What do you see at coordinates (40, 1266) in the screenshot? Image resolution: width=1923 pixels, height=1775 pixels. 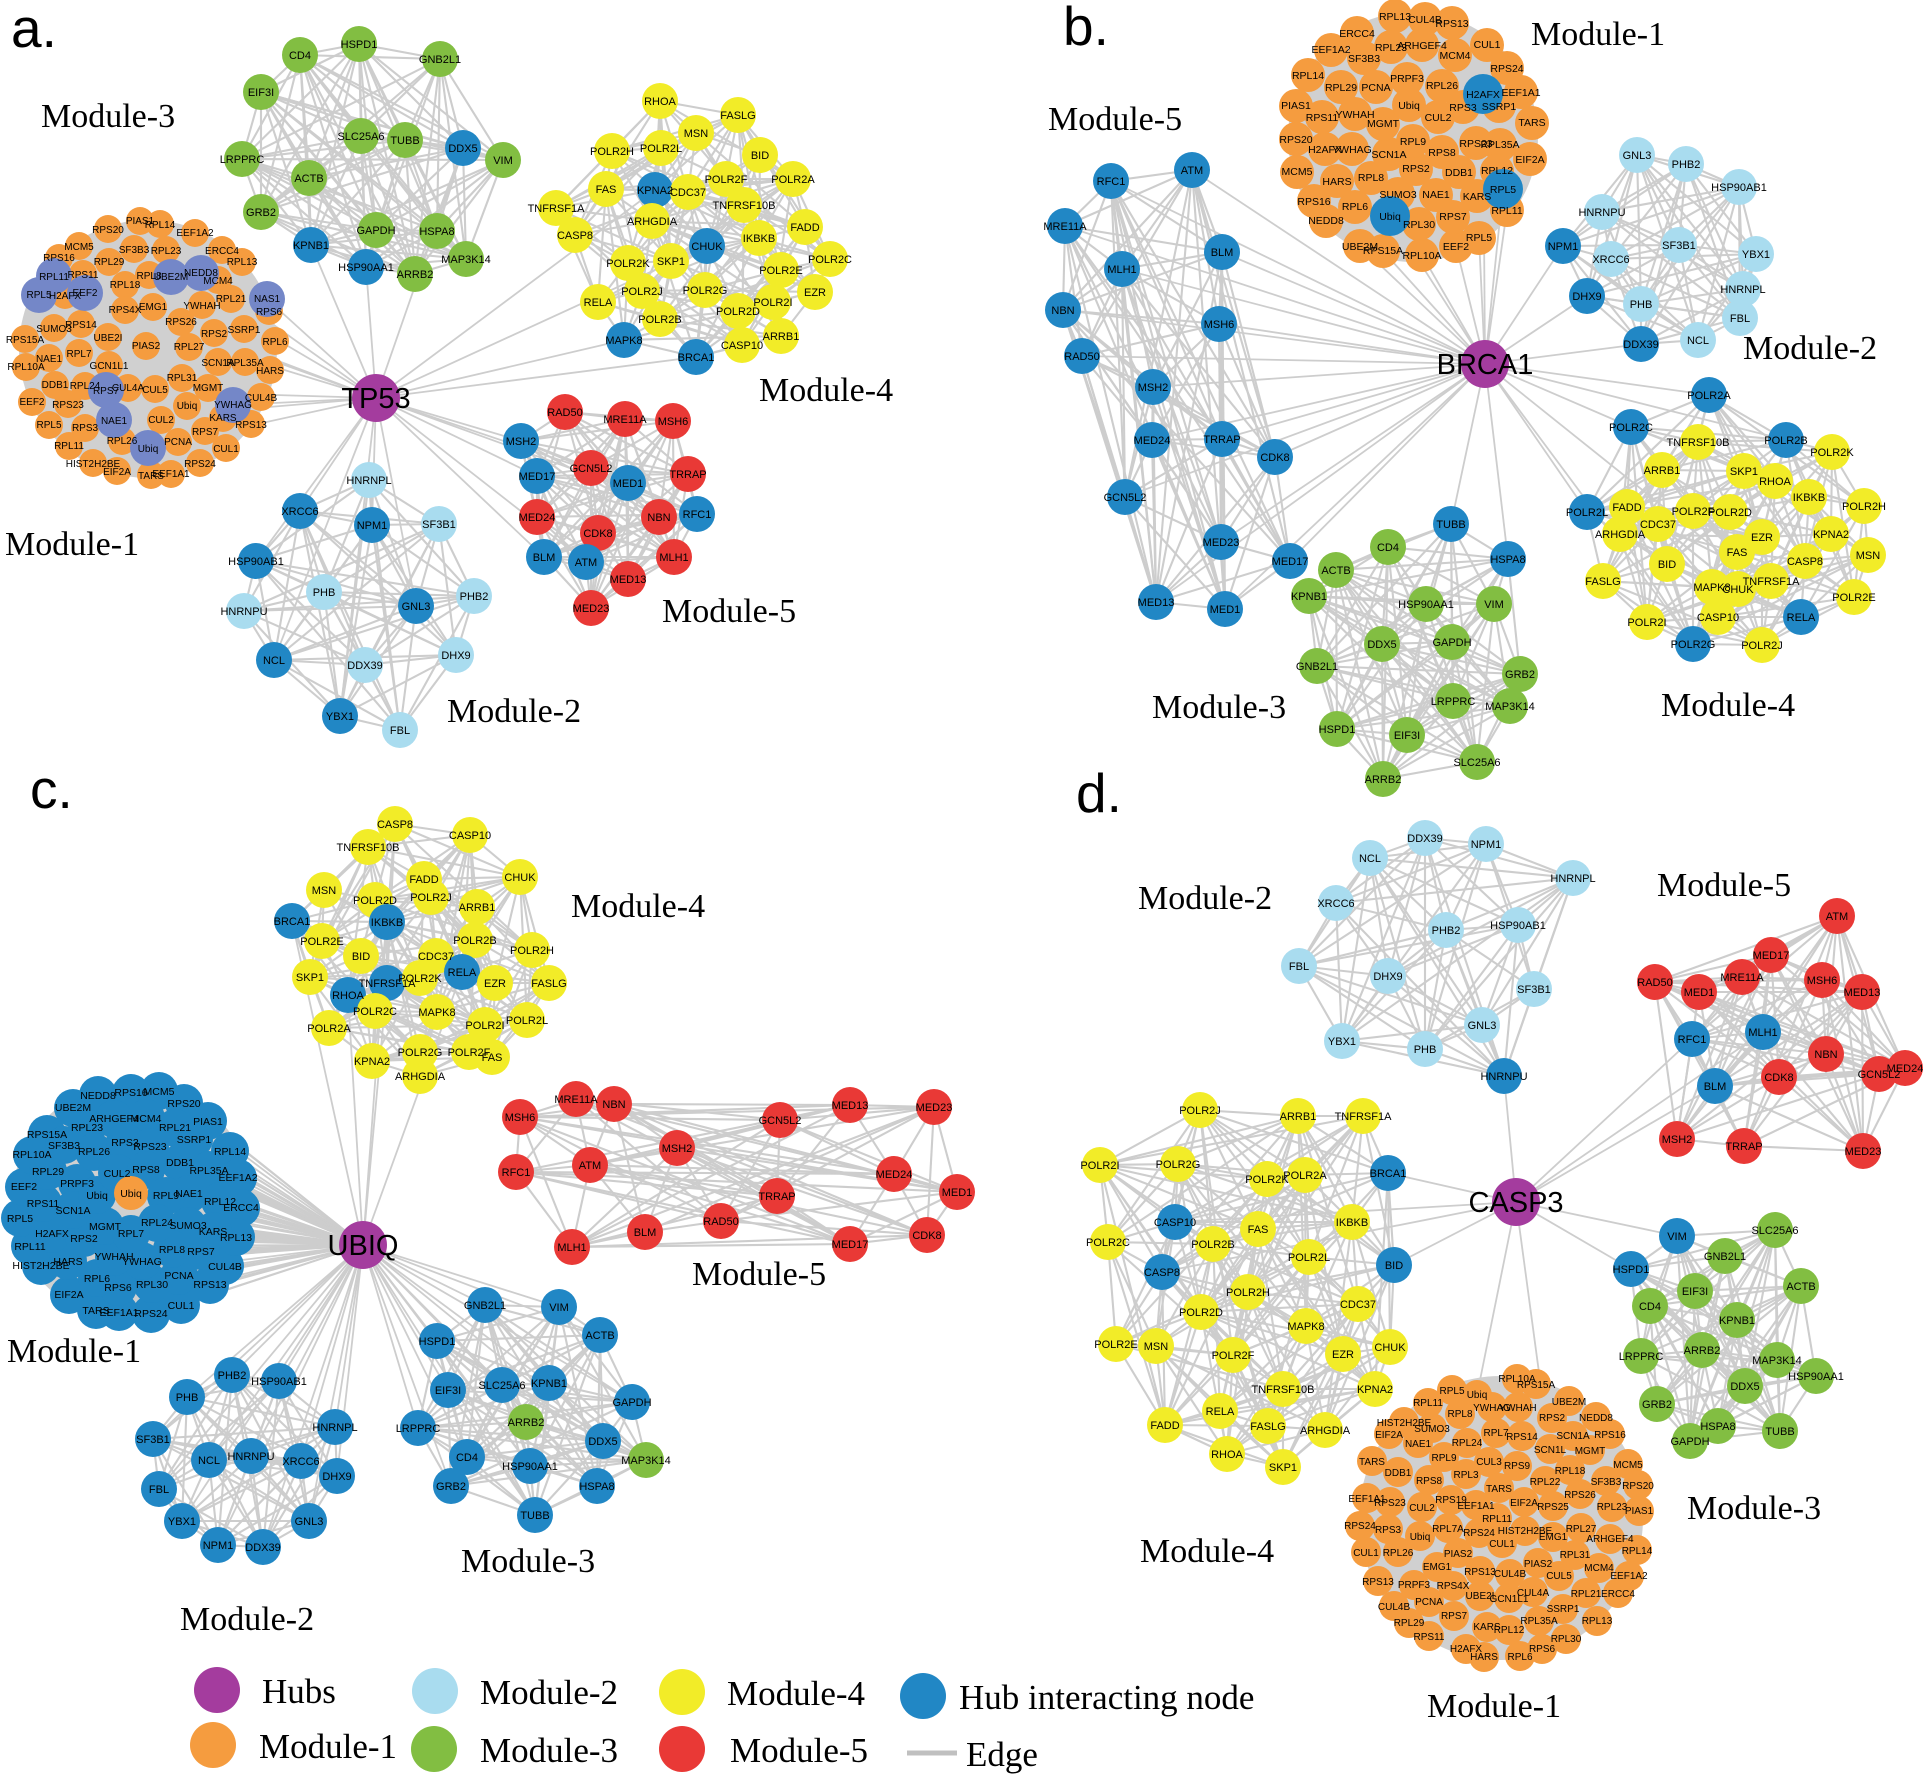 I see `svg-text: HIST2H2BE` at bounding box center [40, 1266].